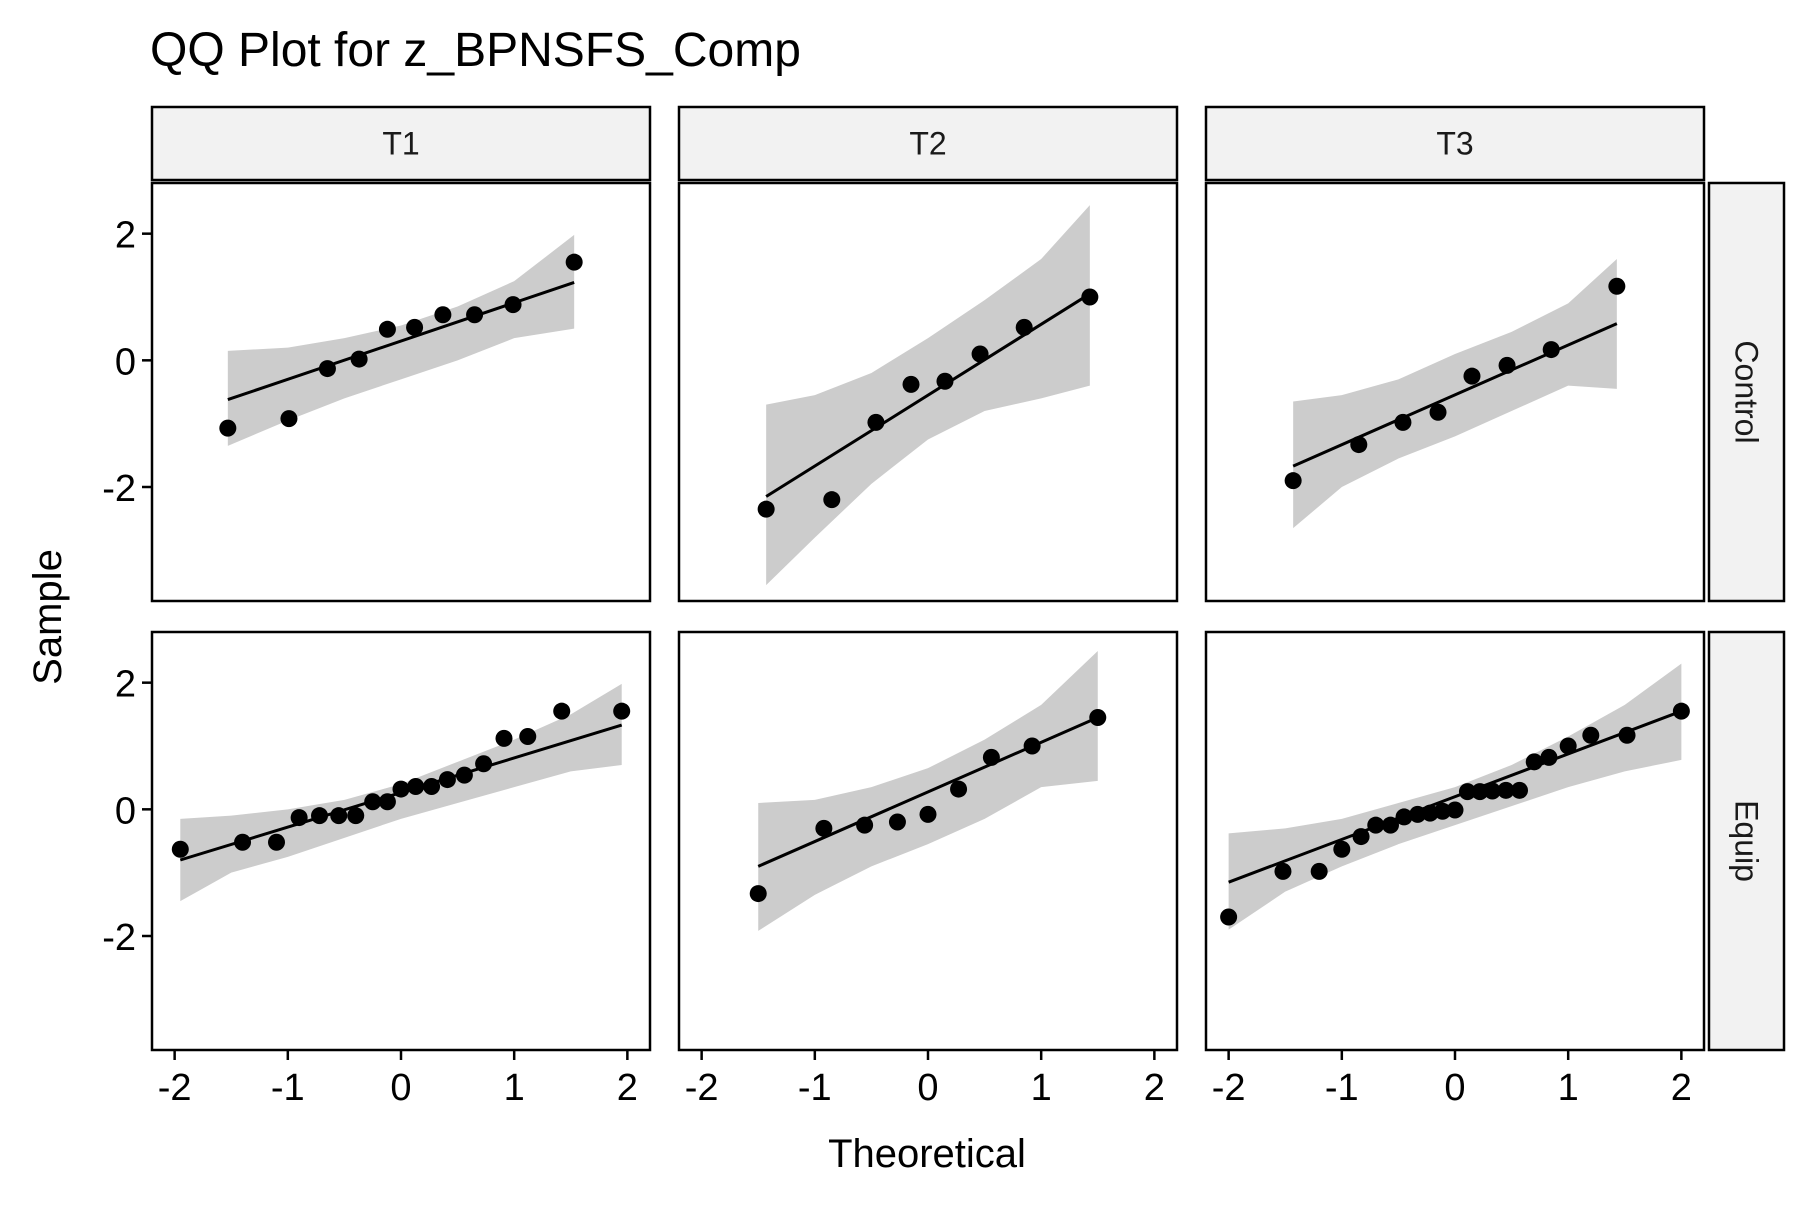 The image size is (1800, 1205). I want to click on facet-strip-label: T3, so click(1454, 144).